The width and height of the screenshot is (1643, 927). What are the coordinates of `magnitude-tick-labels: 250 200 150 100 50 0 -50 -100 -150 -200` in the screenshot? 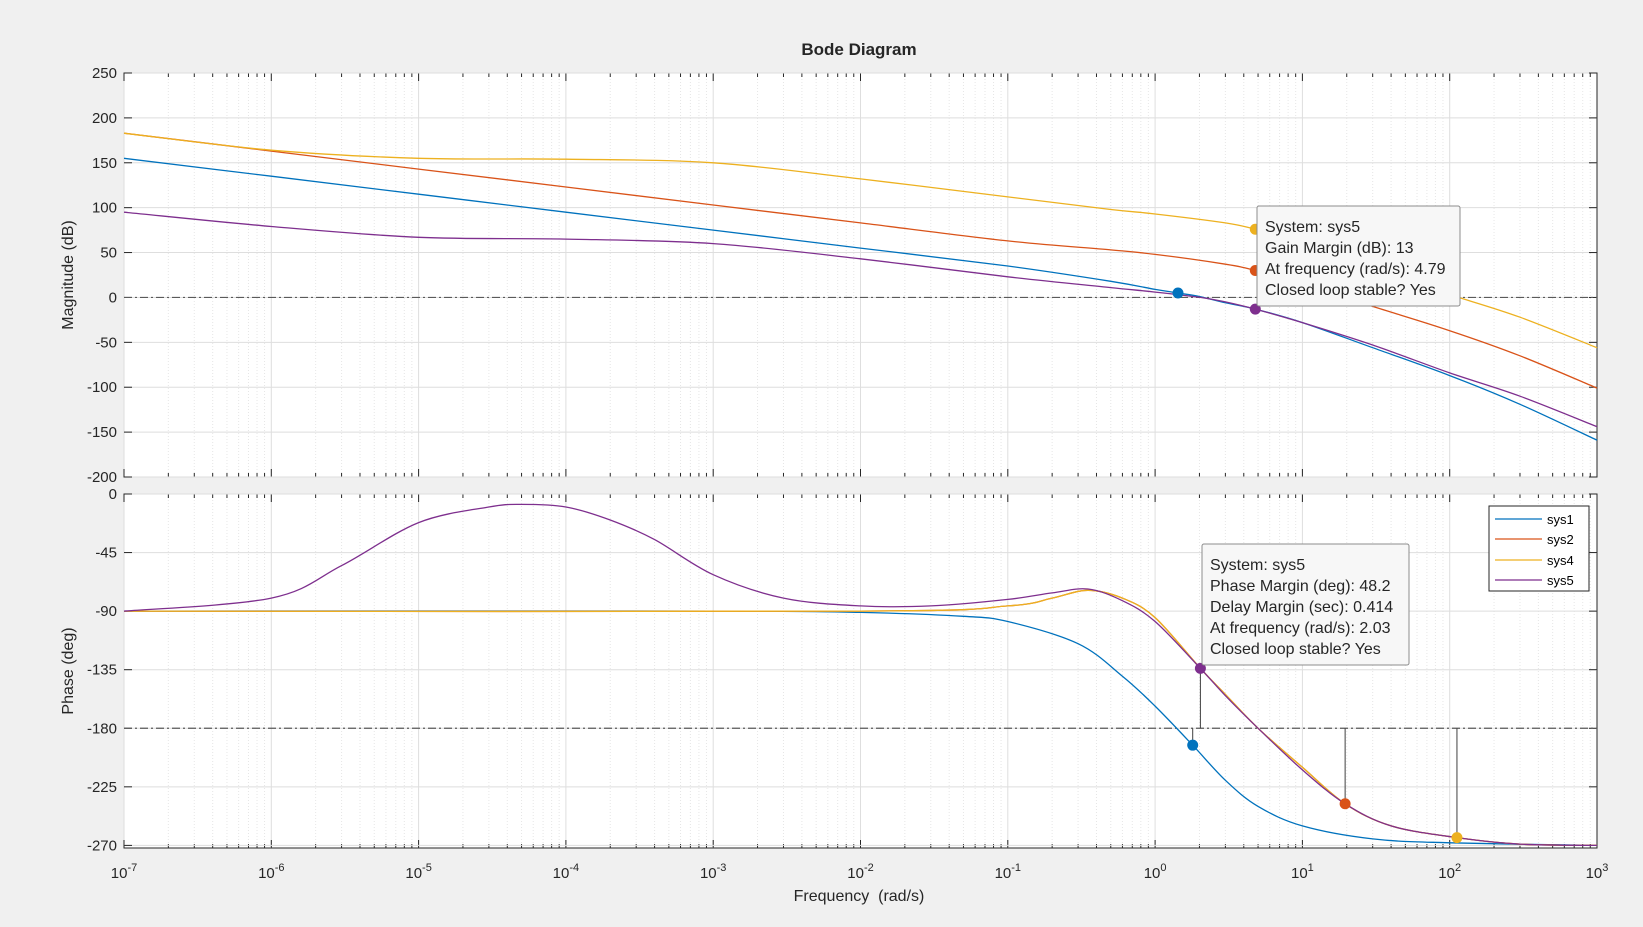 It's located at (102, 275).